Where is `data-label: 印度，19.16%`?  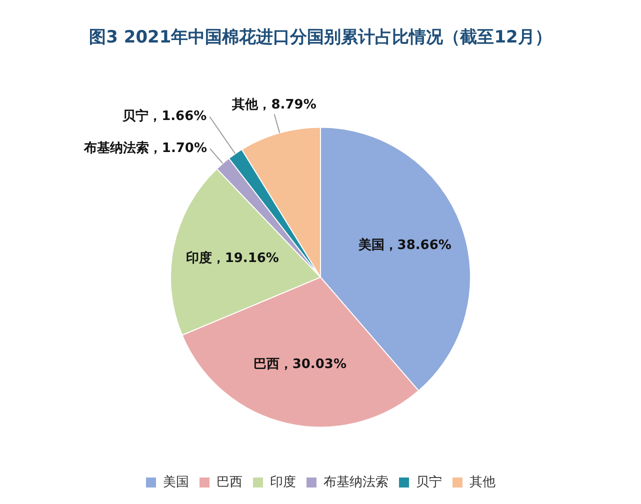 data-label: 印度，19.16% is located at coordinates (232, 258).